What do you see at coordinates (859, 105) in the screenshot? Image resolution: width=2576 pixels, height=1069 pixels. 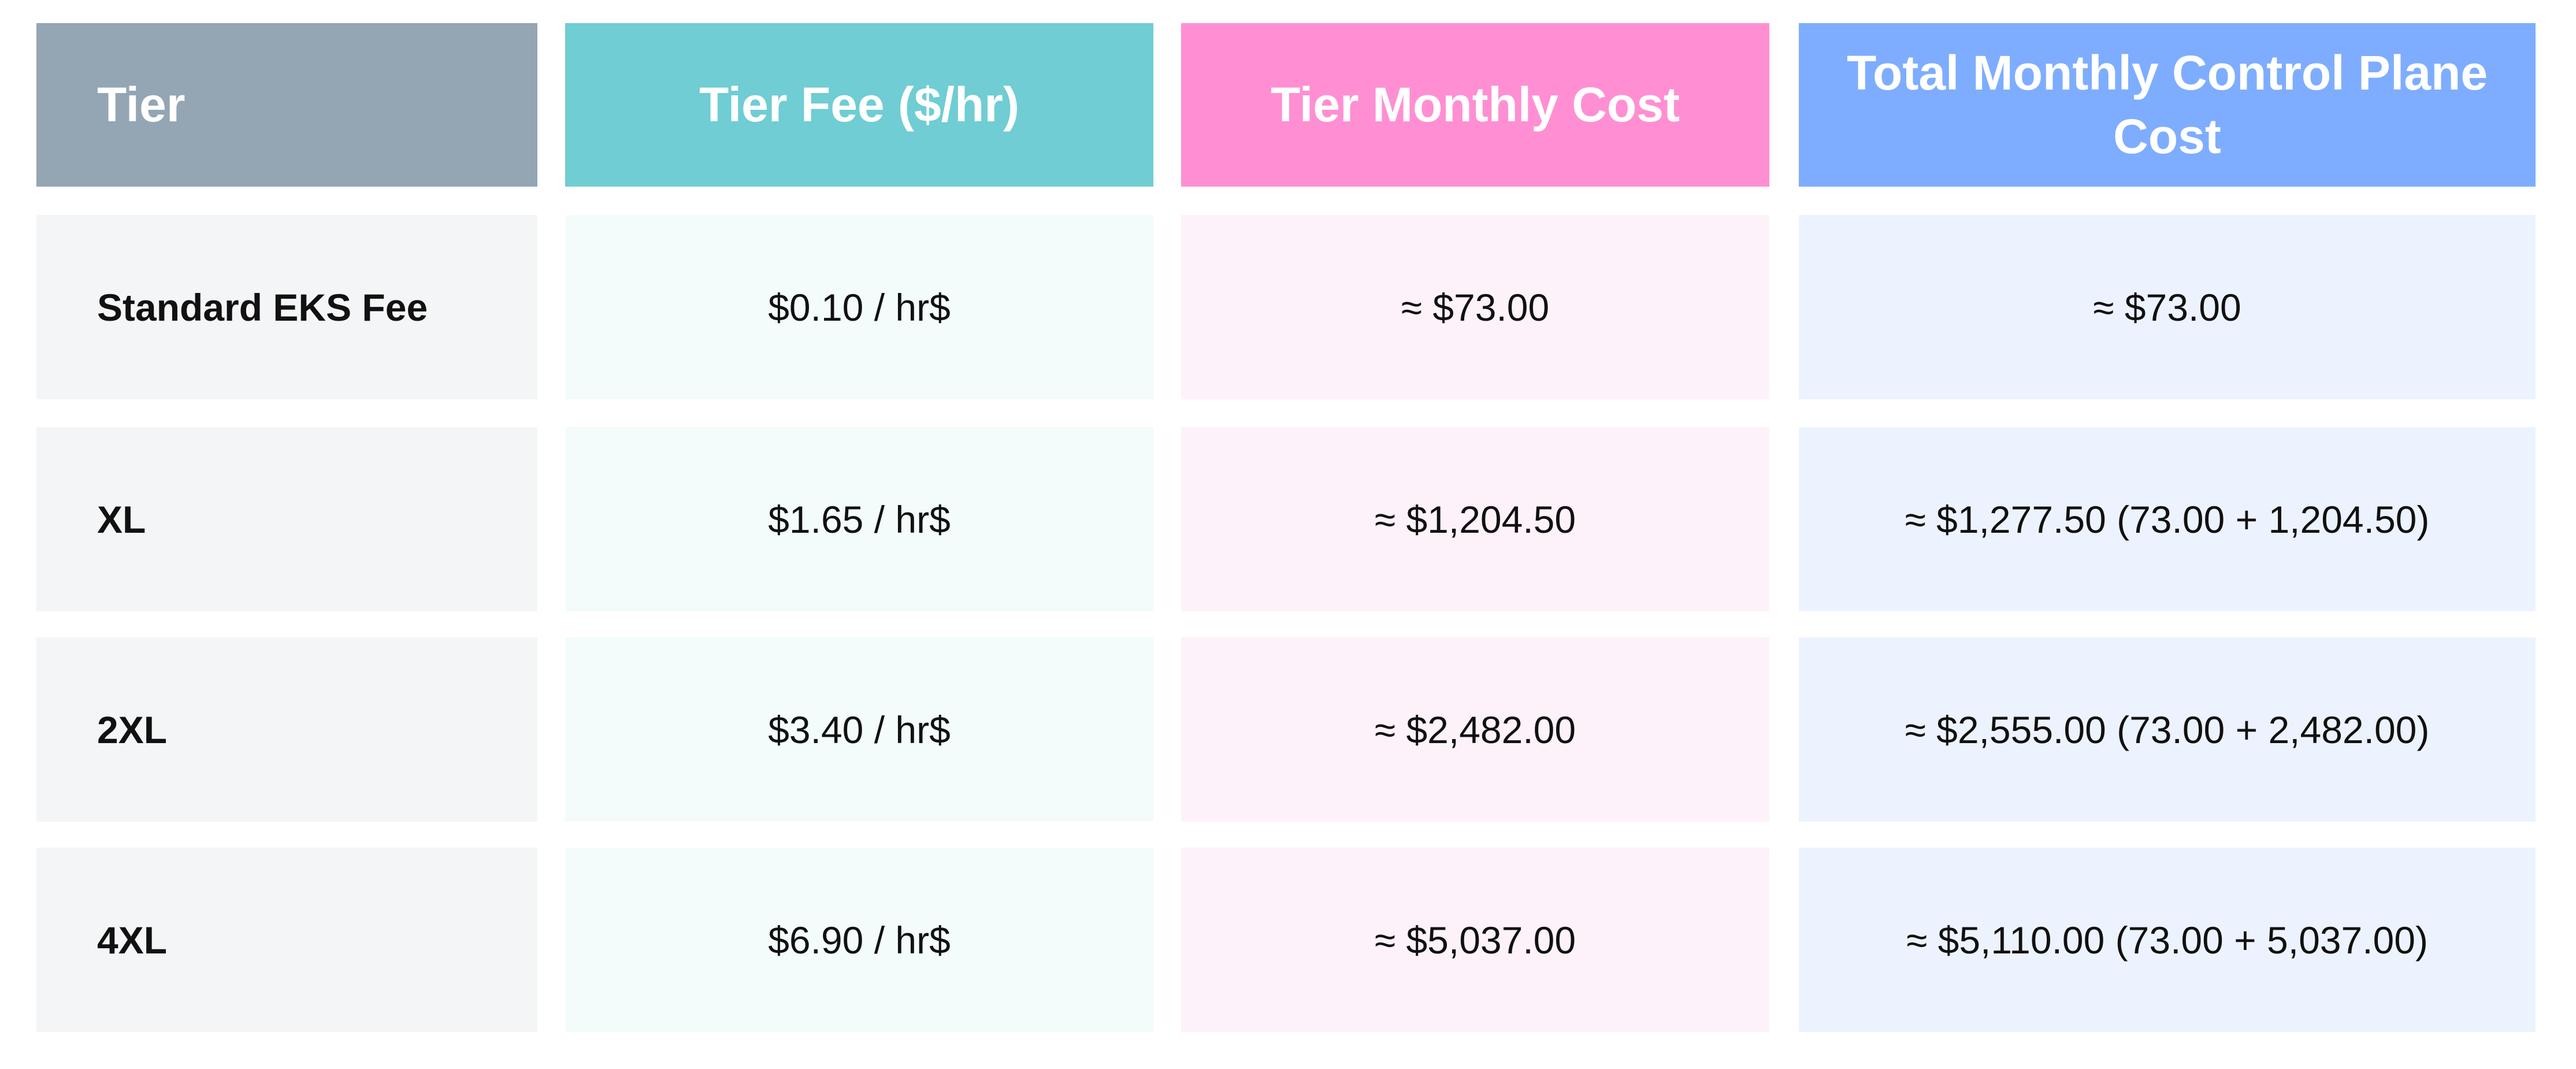 I see `header-tier-fee: Tier Fee ($/hr)` at bounding box center [859, 105].